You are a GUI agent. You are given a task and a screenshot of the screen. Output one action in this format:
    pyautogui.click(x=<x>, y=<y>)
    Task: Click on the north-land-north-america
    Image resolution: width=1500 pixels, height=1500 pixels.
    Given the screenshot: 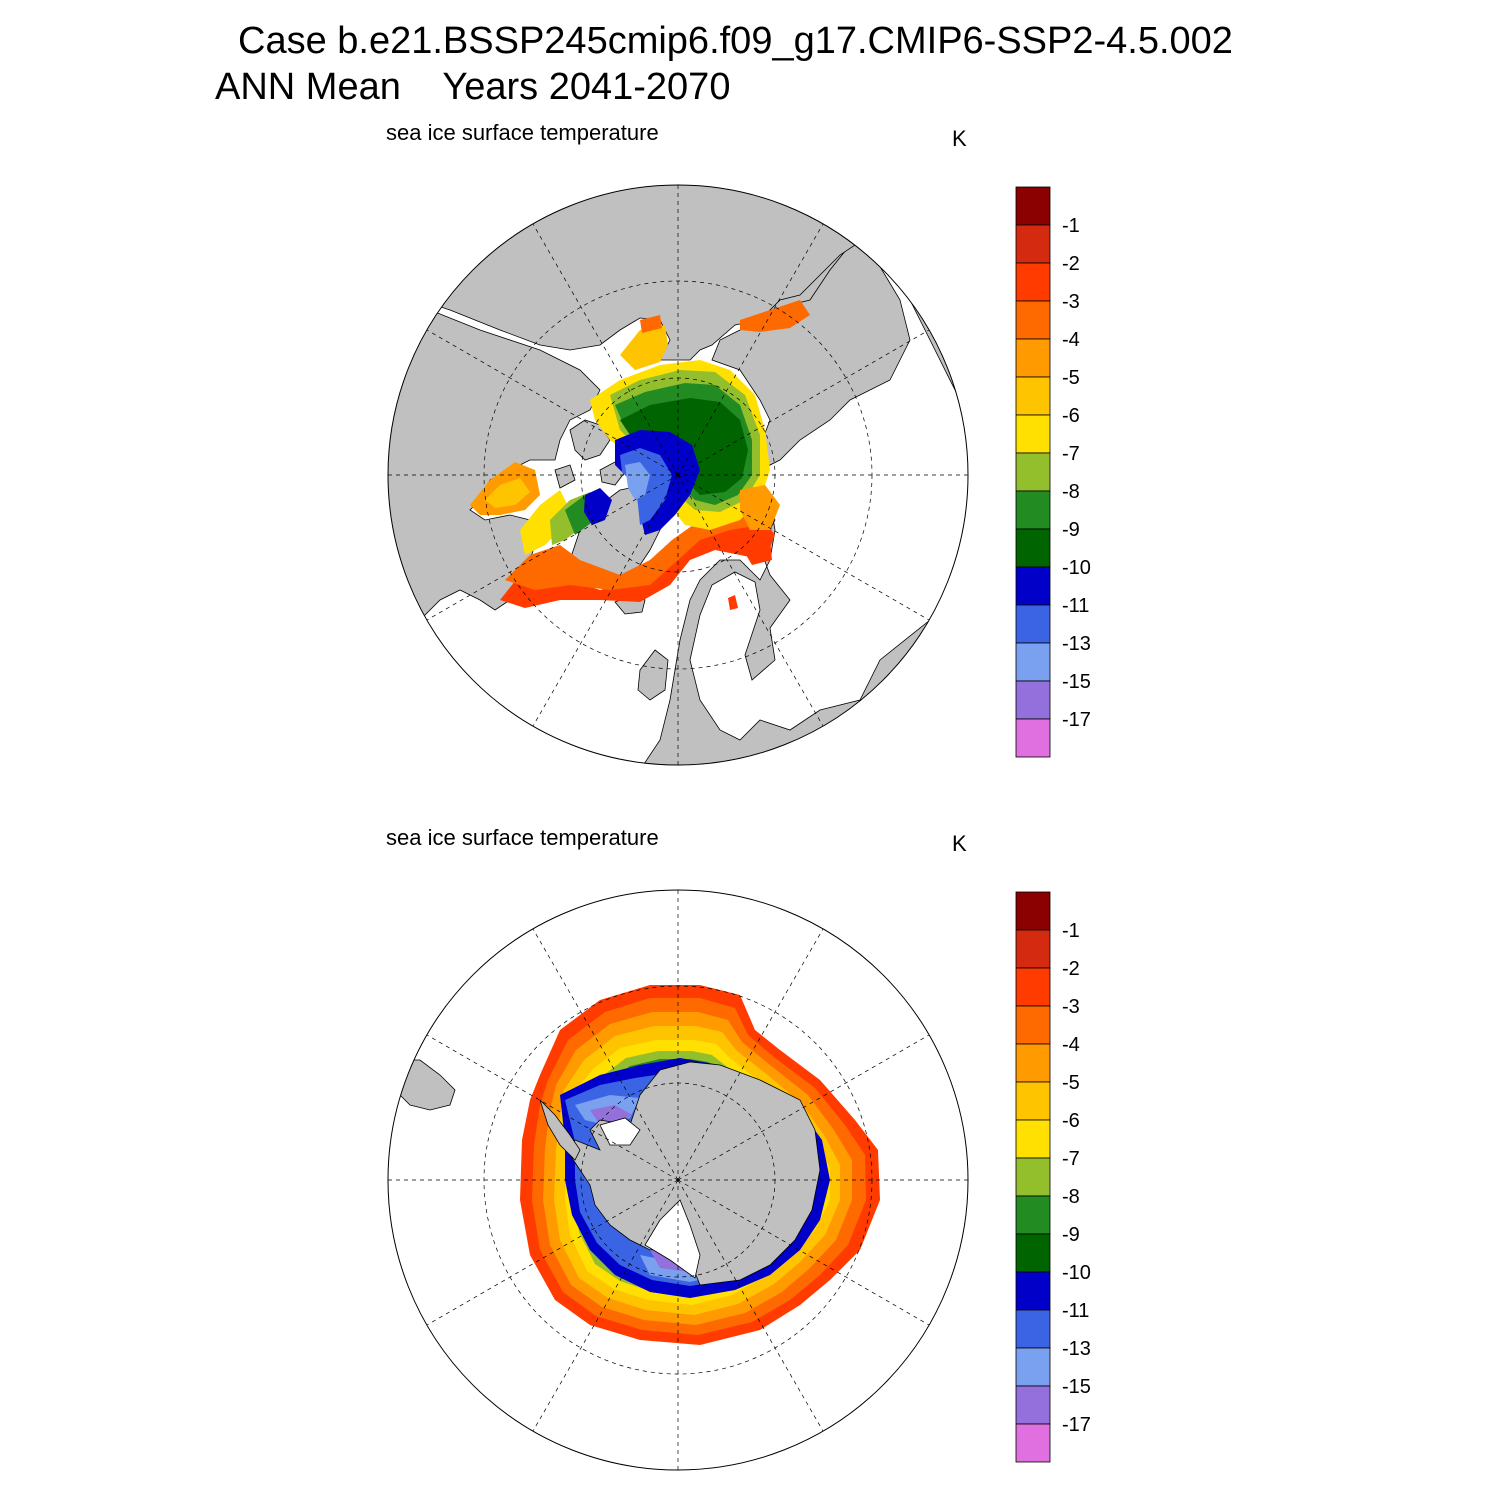 What is the action you would take?
    pyautogui.click(x=494, y=470)
    